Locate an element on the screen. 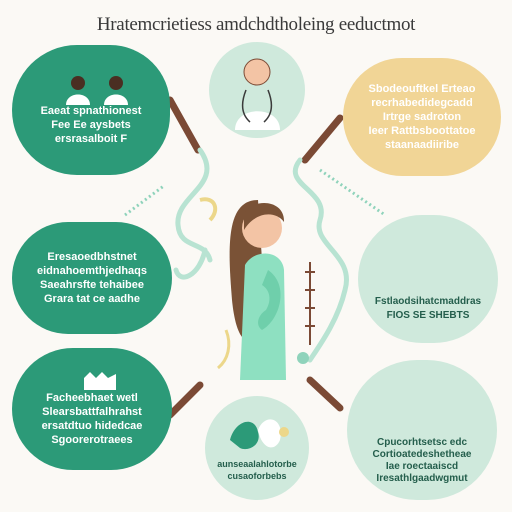 This screenshot has height=512, width=512. top-center-circle is located at coordinates (257, 90).